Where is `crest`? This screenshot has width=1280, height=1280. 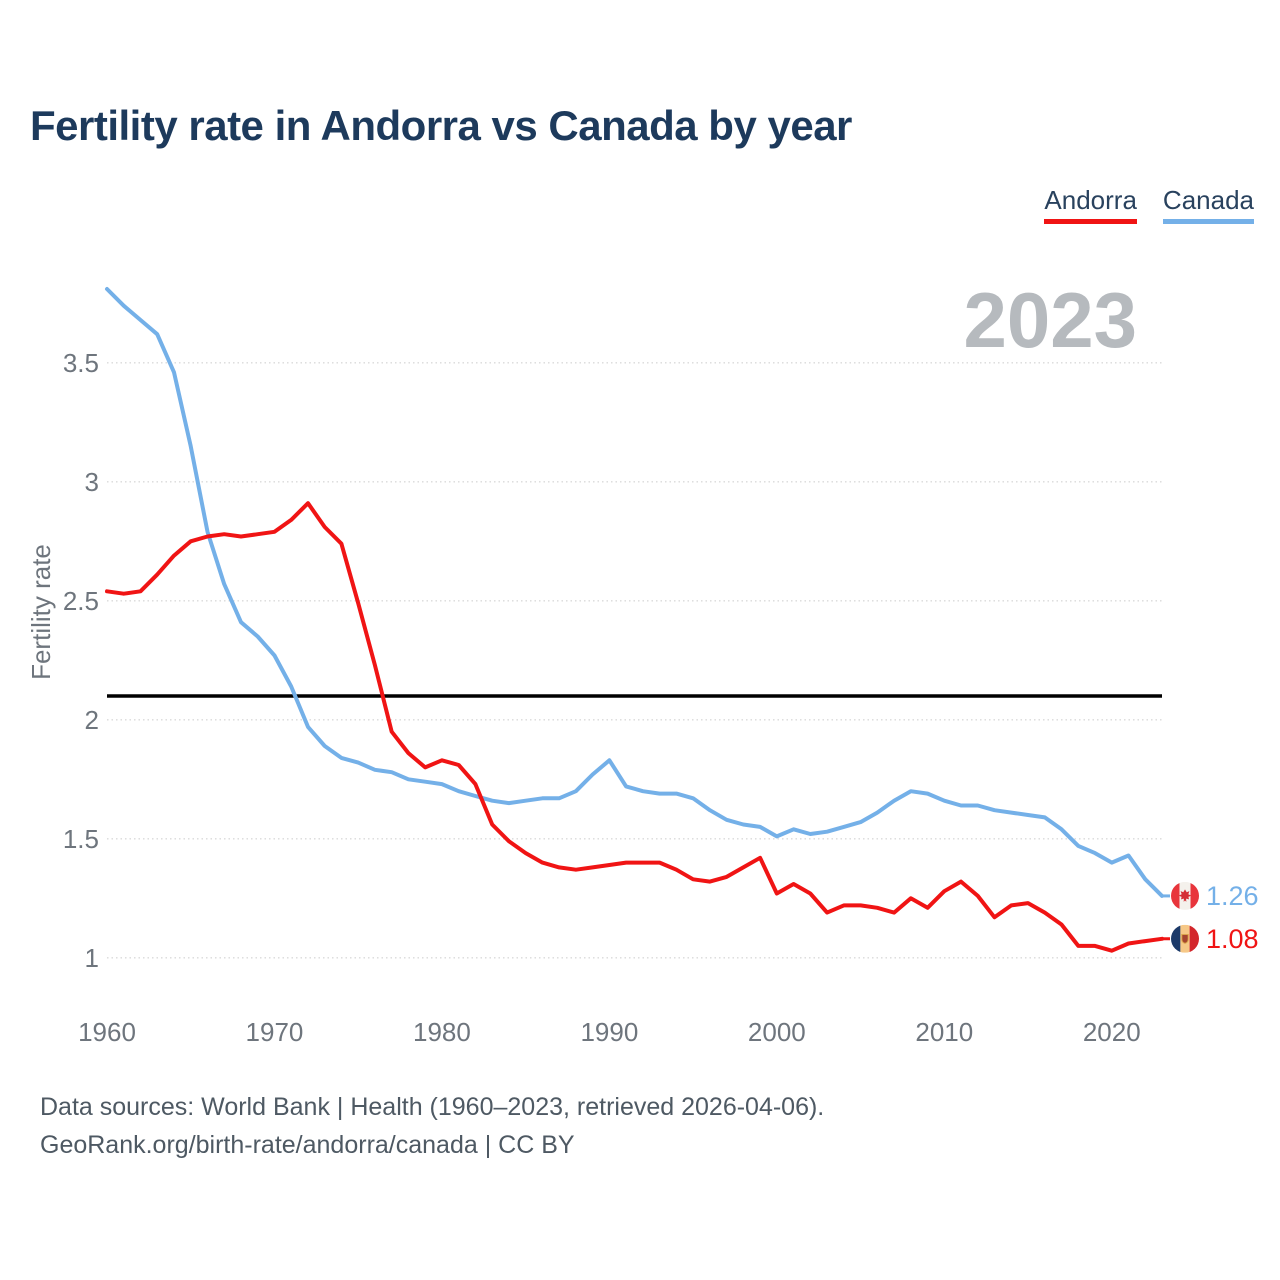 crest is located at coordinates (1185, 939).